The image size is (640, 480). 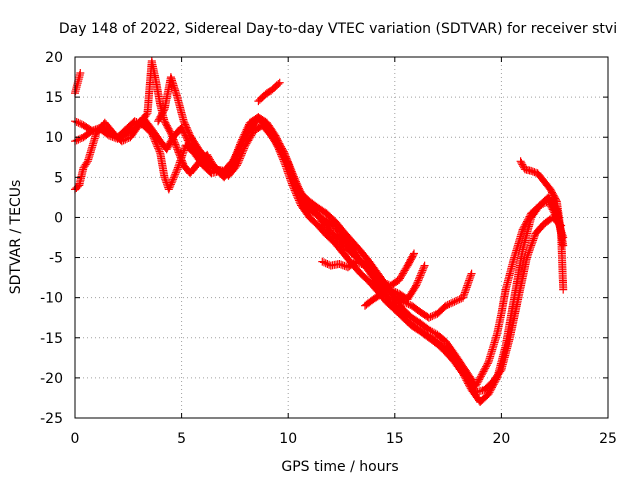 What do you see at coordinates (608, 439) in the screenshot?
I see `x-tick-label: 25` at bounding box center [608, 439].